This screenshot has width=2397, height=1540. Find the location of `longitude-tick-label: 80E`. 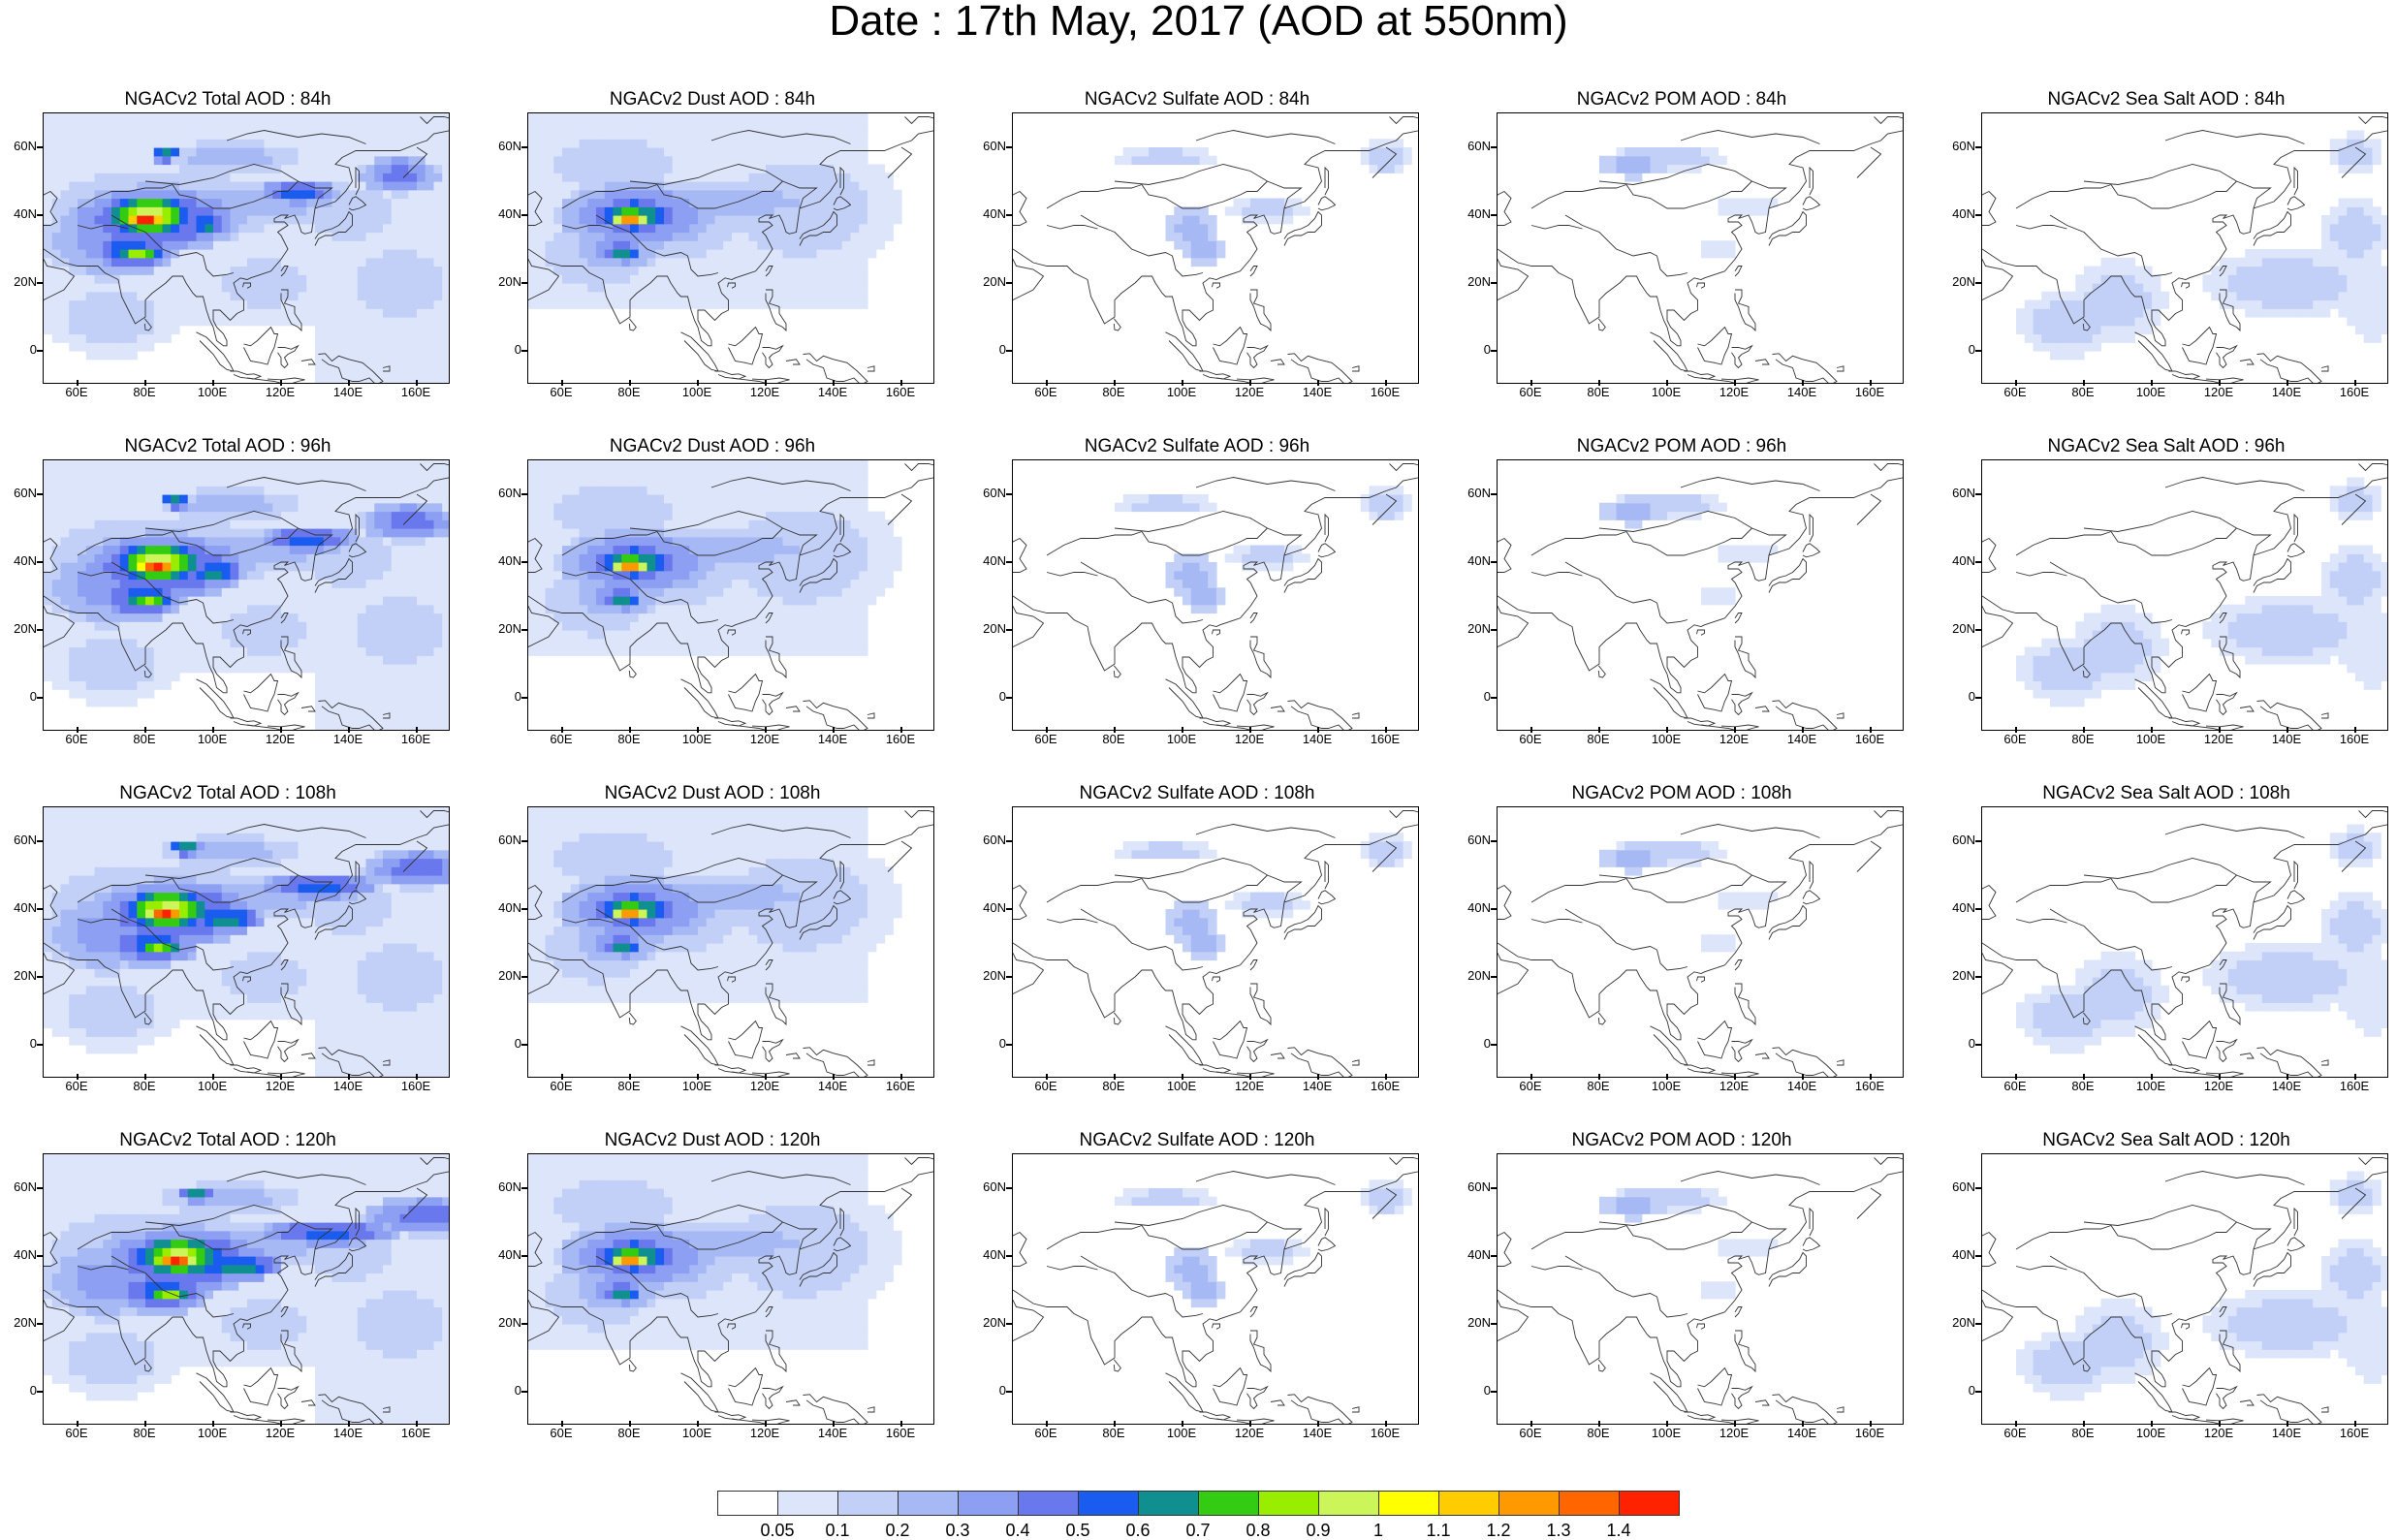

longitude-tick-label: 80E is located at coordinates (629, 392).